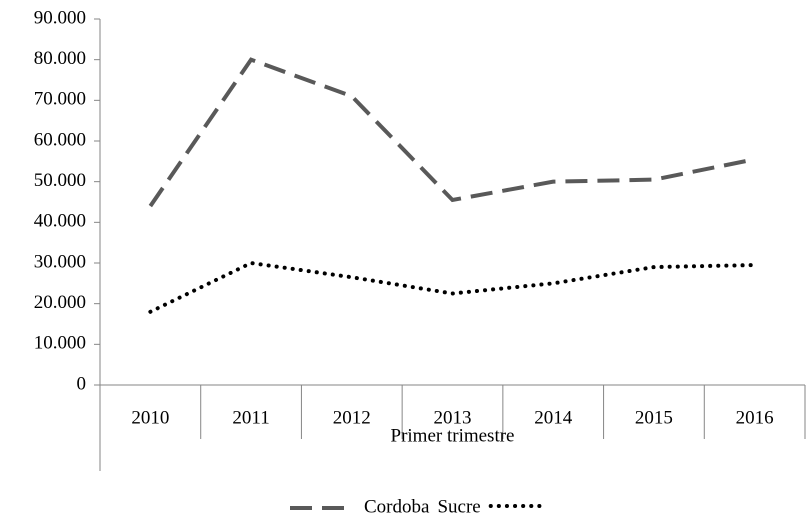  What do you see at coordinates (60, 180) in the screenshot?
I see `y-tick-label: 50.000` at bounding box center [60, 180].